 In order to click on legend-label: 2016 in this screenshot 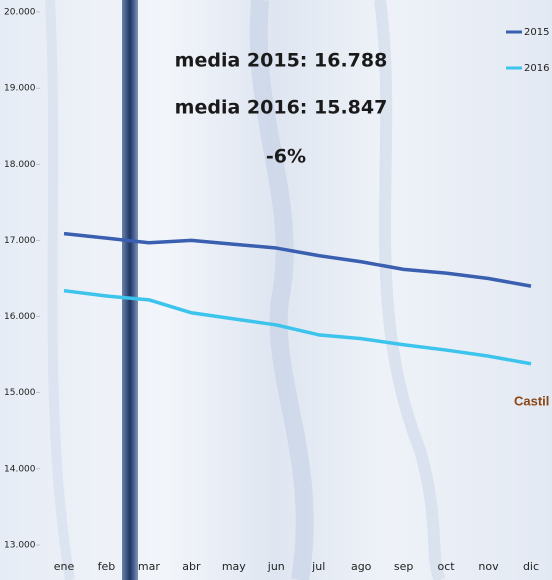, I will do `click(536, 68)`.